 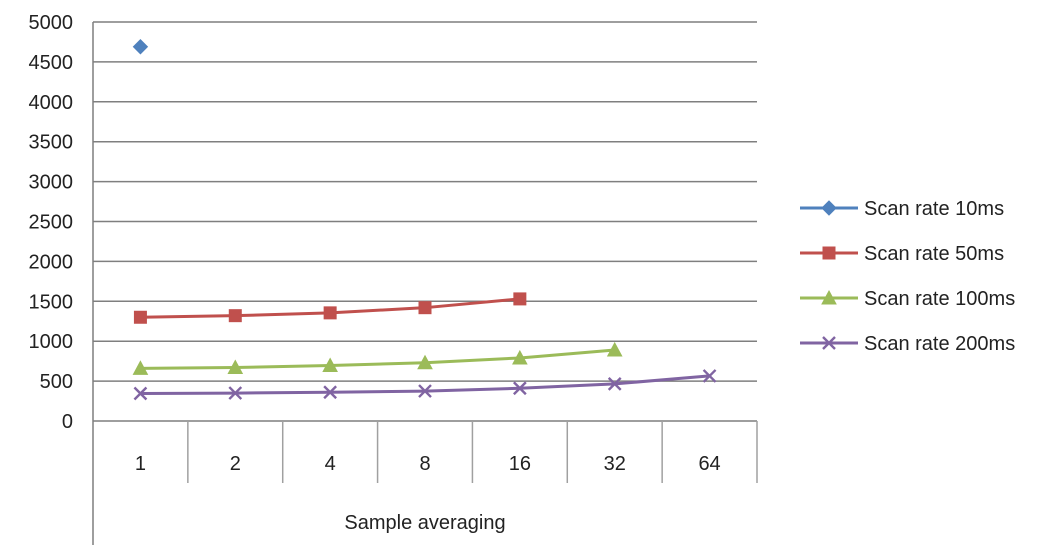 What do you see at coordinates (51, 302) in the screenshot?
I see `y-tick-label: 1500` at bounding box center [51, 302].